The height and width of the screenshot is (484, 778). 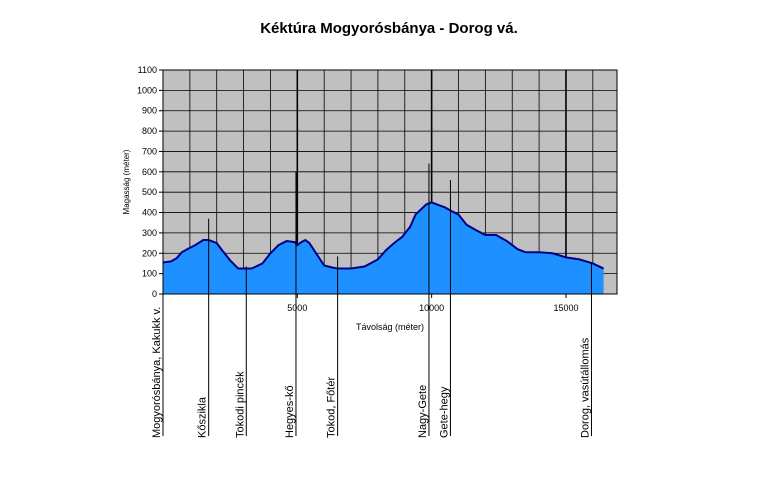 I want to click on y-tick-label: 900, so click(x=149, y=111).